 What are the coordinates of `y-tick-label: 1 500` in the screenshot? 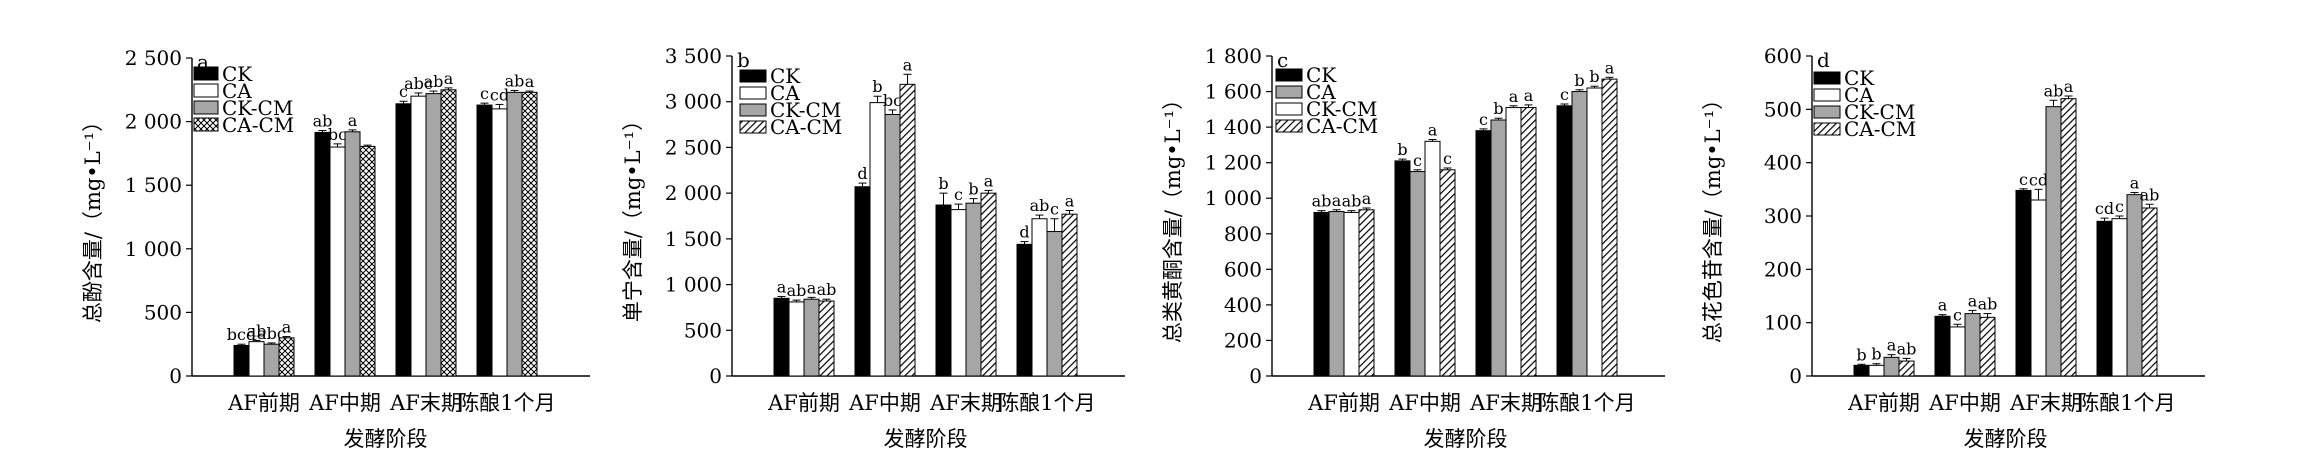 It's located at (693, 239).